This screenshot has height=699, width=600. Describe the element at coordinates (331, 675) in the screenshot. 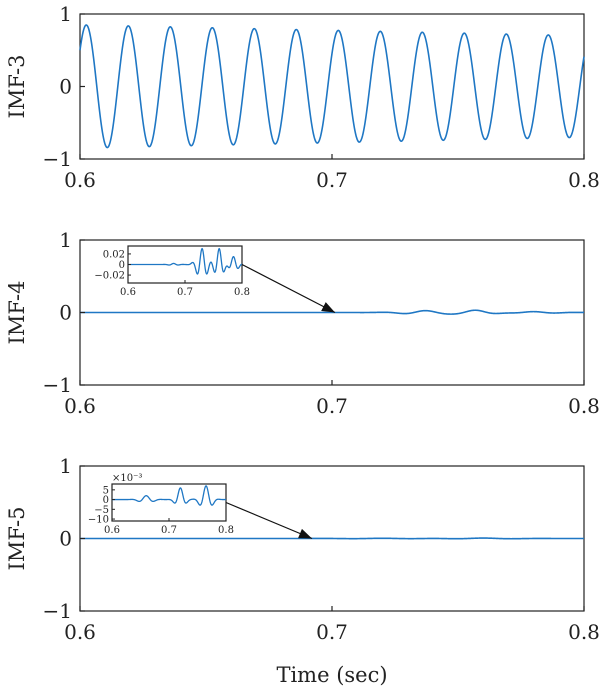

I see `x-axis-label: Time (sec)` at that location.